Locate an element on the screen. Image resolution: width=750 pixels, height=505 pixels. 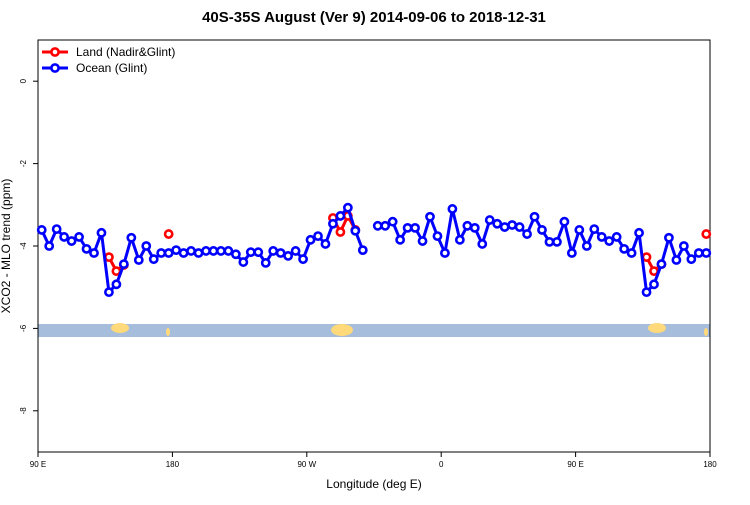
ocean-band is located at coordinates (374, 330).